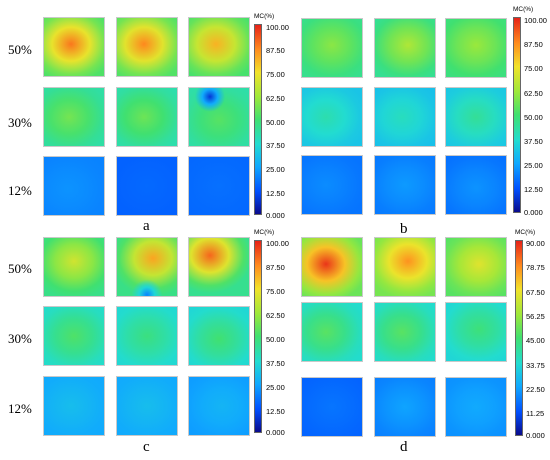  Describe the element at coordinates (533, 165) in the screenshot. I see `colorbar-tick-b-6: 25.00` at that location.